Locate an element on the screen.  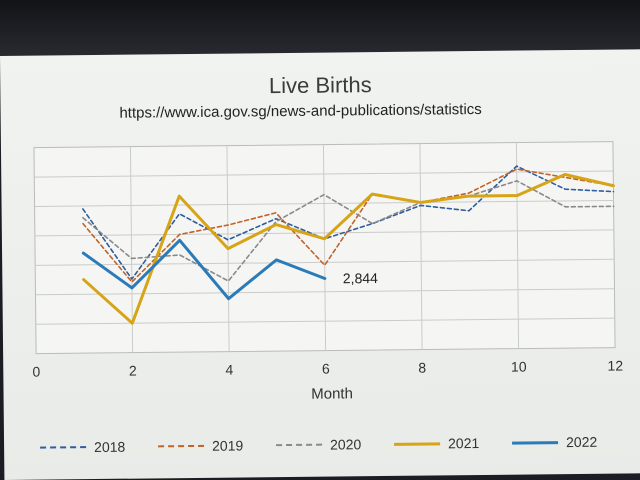
legend-item-2020: 2020 is located at coordinates (335, 444).